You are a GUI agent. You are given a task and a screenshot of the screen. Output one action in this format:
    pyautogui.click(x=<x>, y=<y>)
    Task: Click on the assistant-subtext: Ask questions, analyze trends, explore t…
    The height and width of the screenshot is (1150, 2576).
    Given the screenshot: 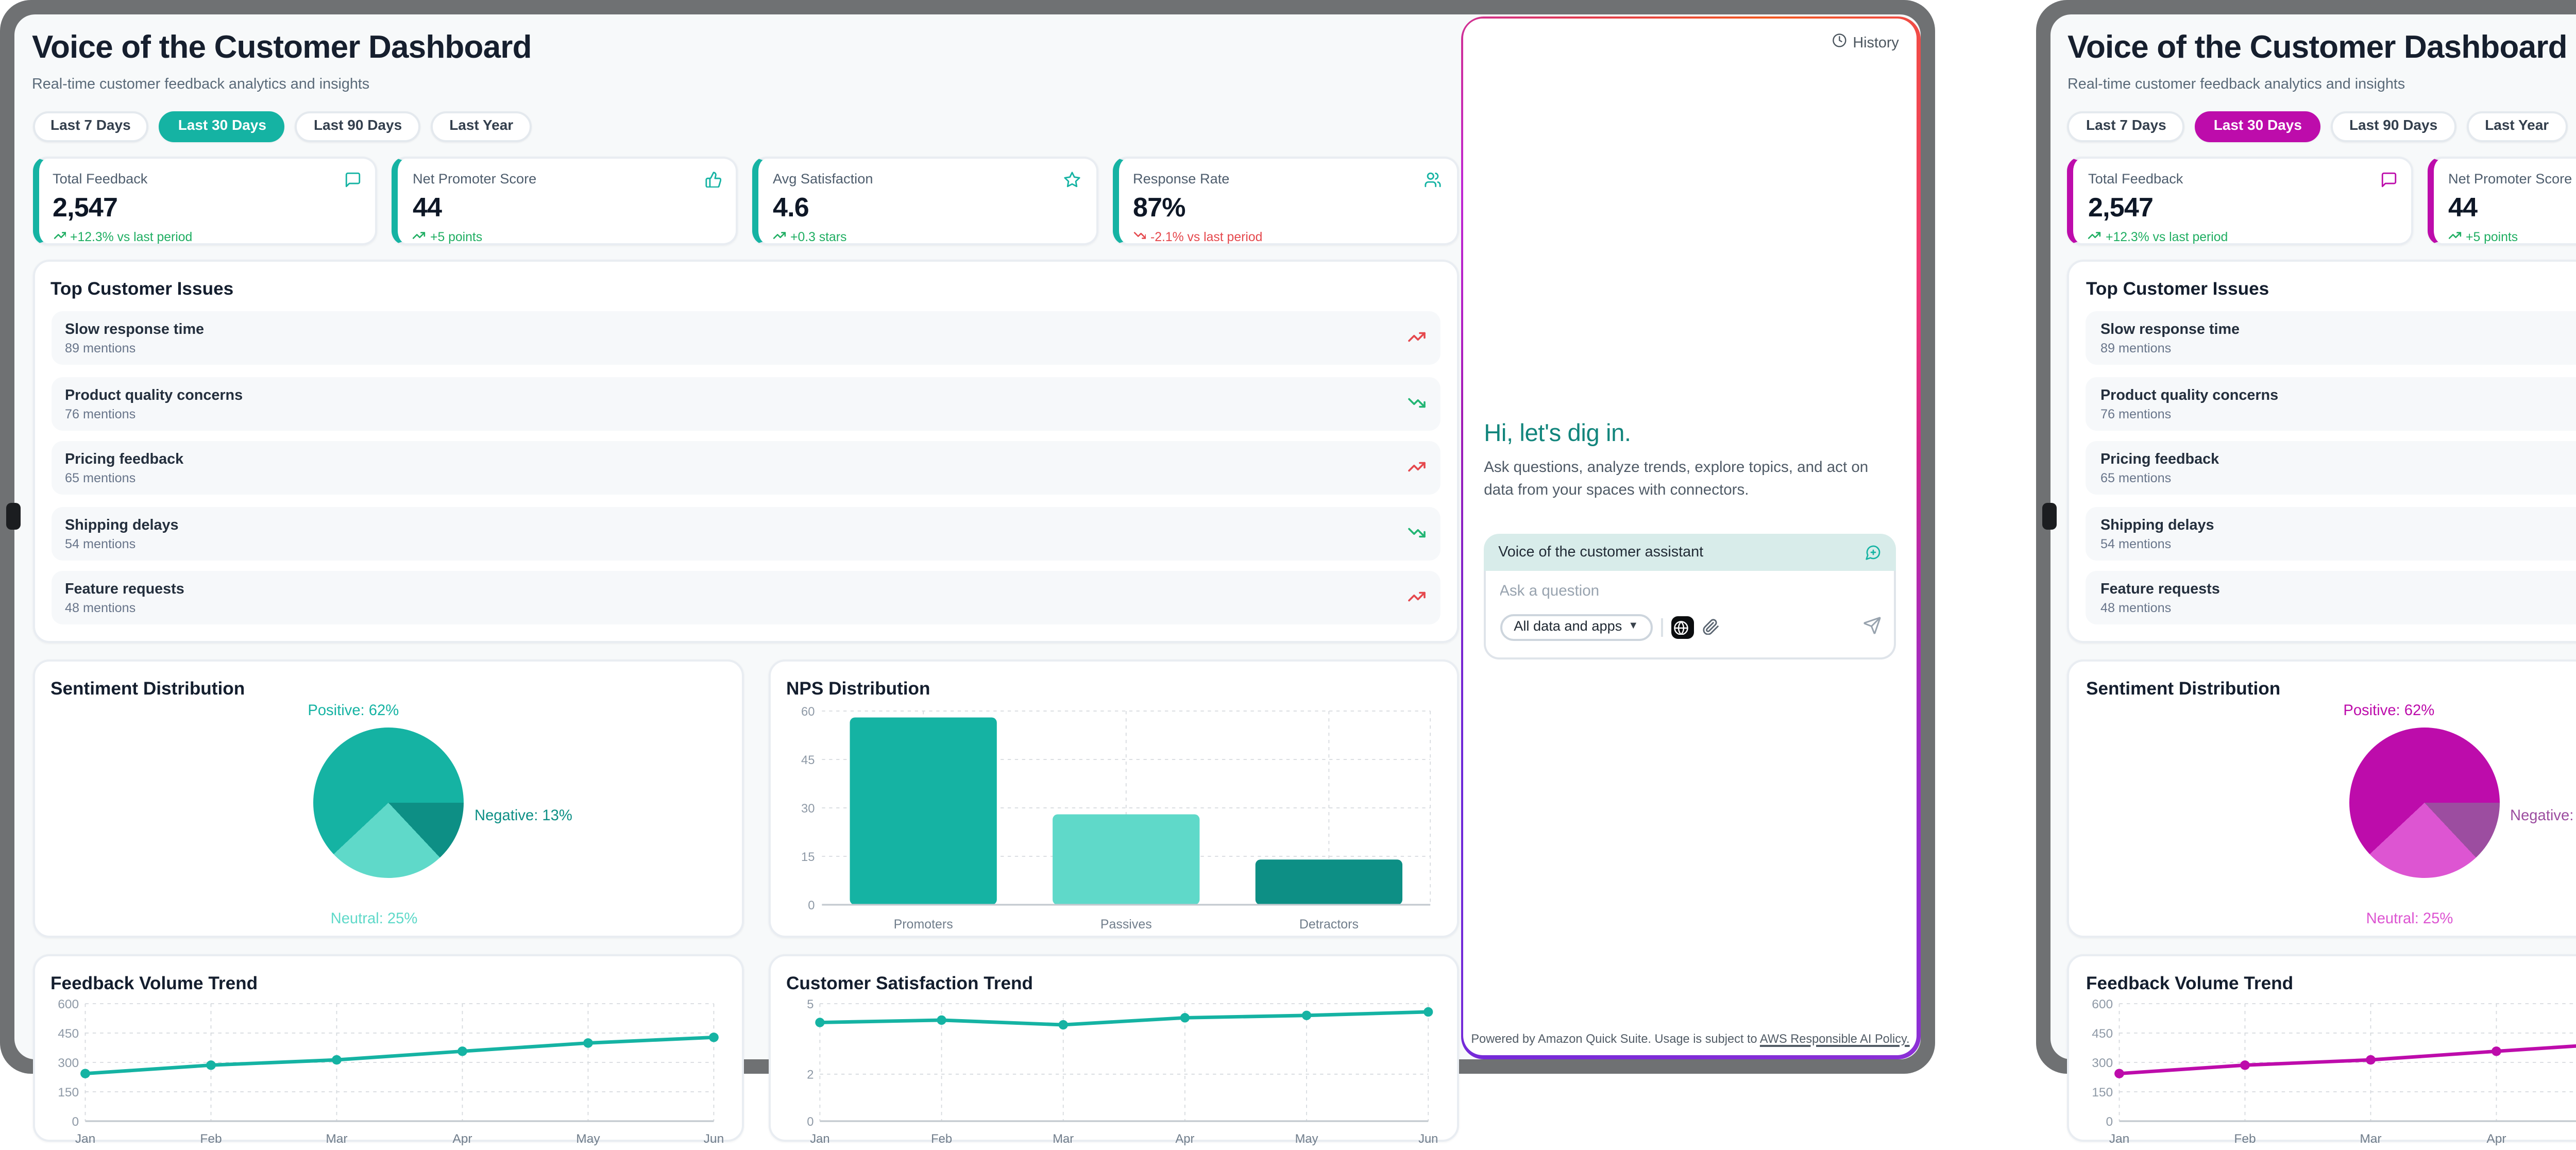 What is the action you would take?
    pyautogui.click(x=1676, y=479)
    